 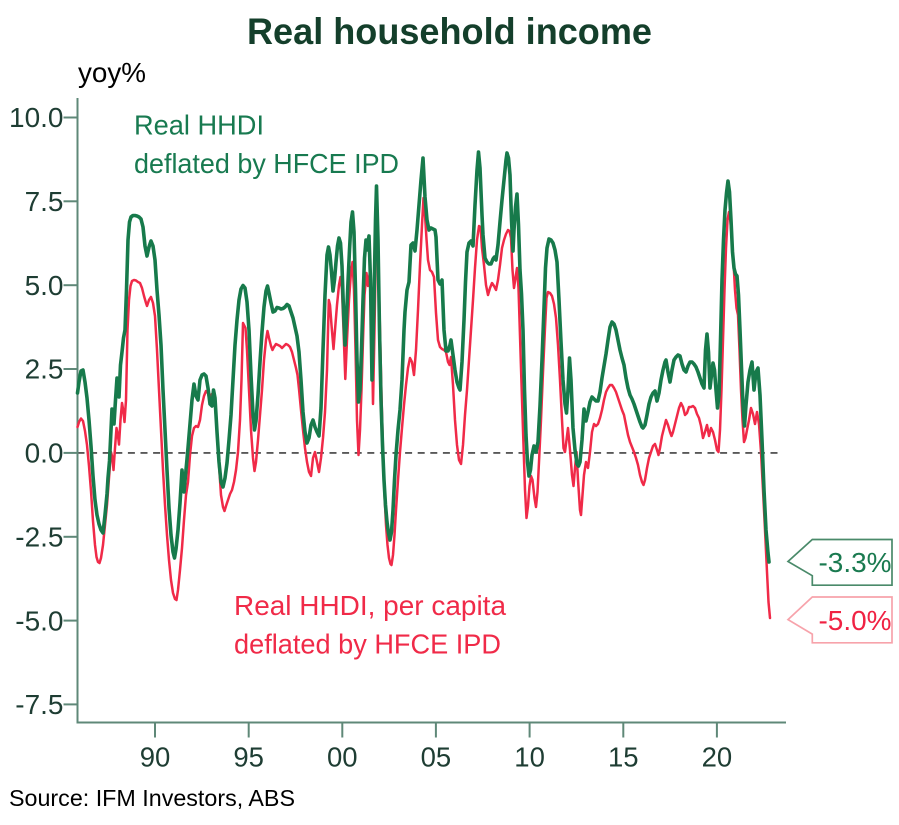 I want to click on svg-text: 7.5, so click(x=44, y=201).